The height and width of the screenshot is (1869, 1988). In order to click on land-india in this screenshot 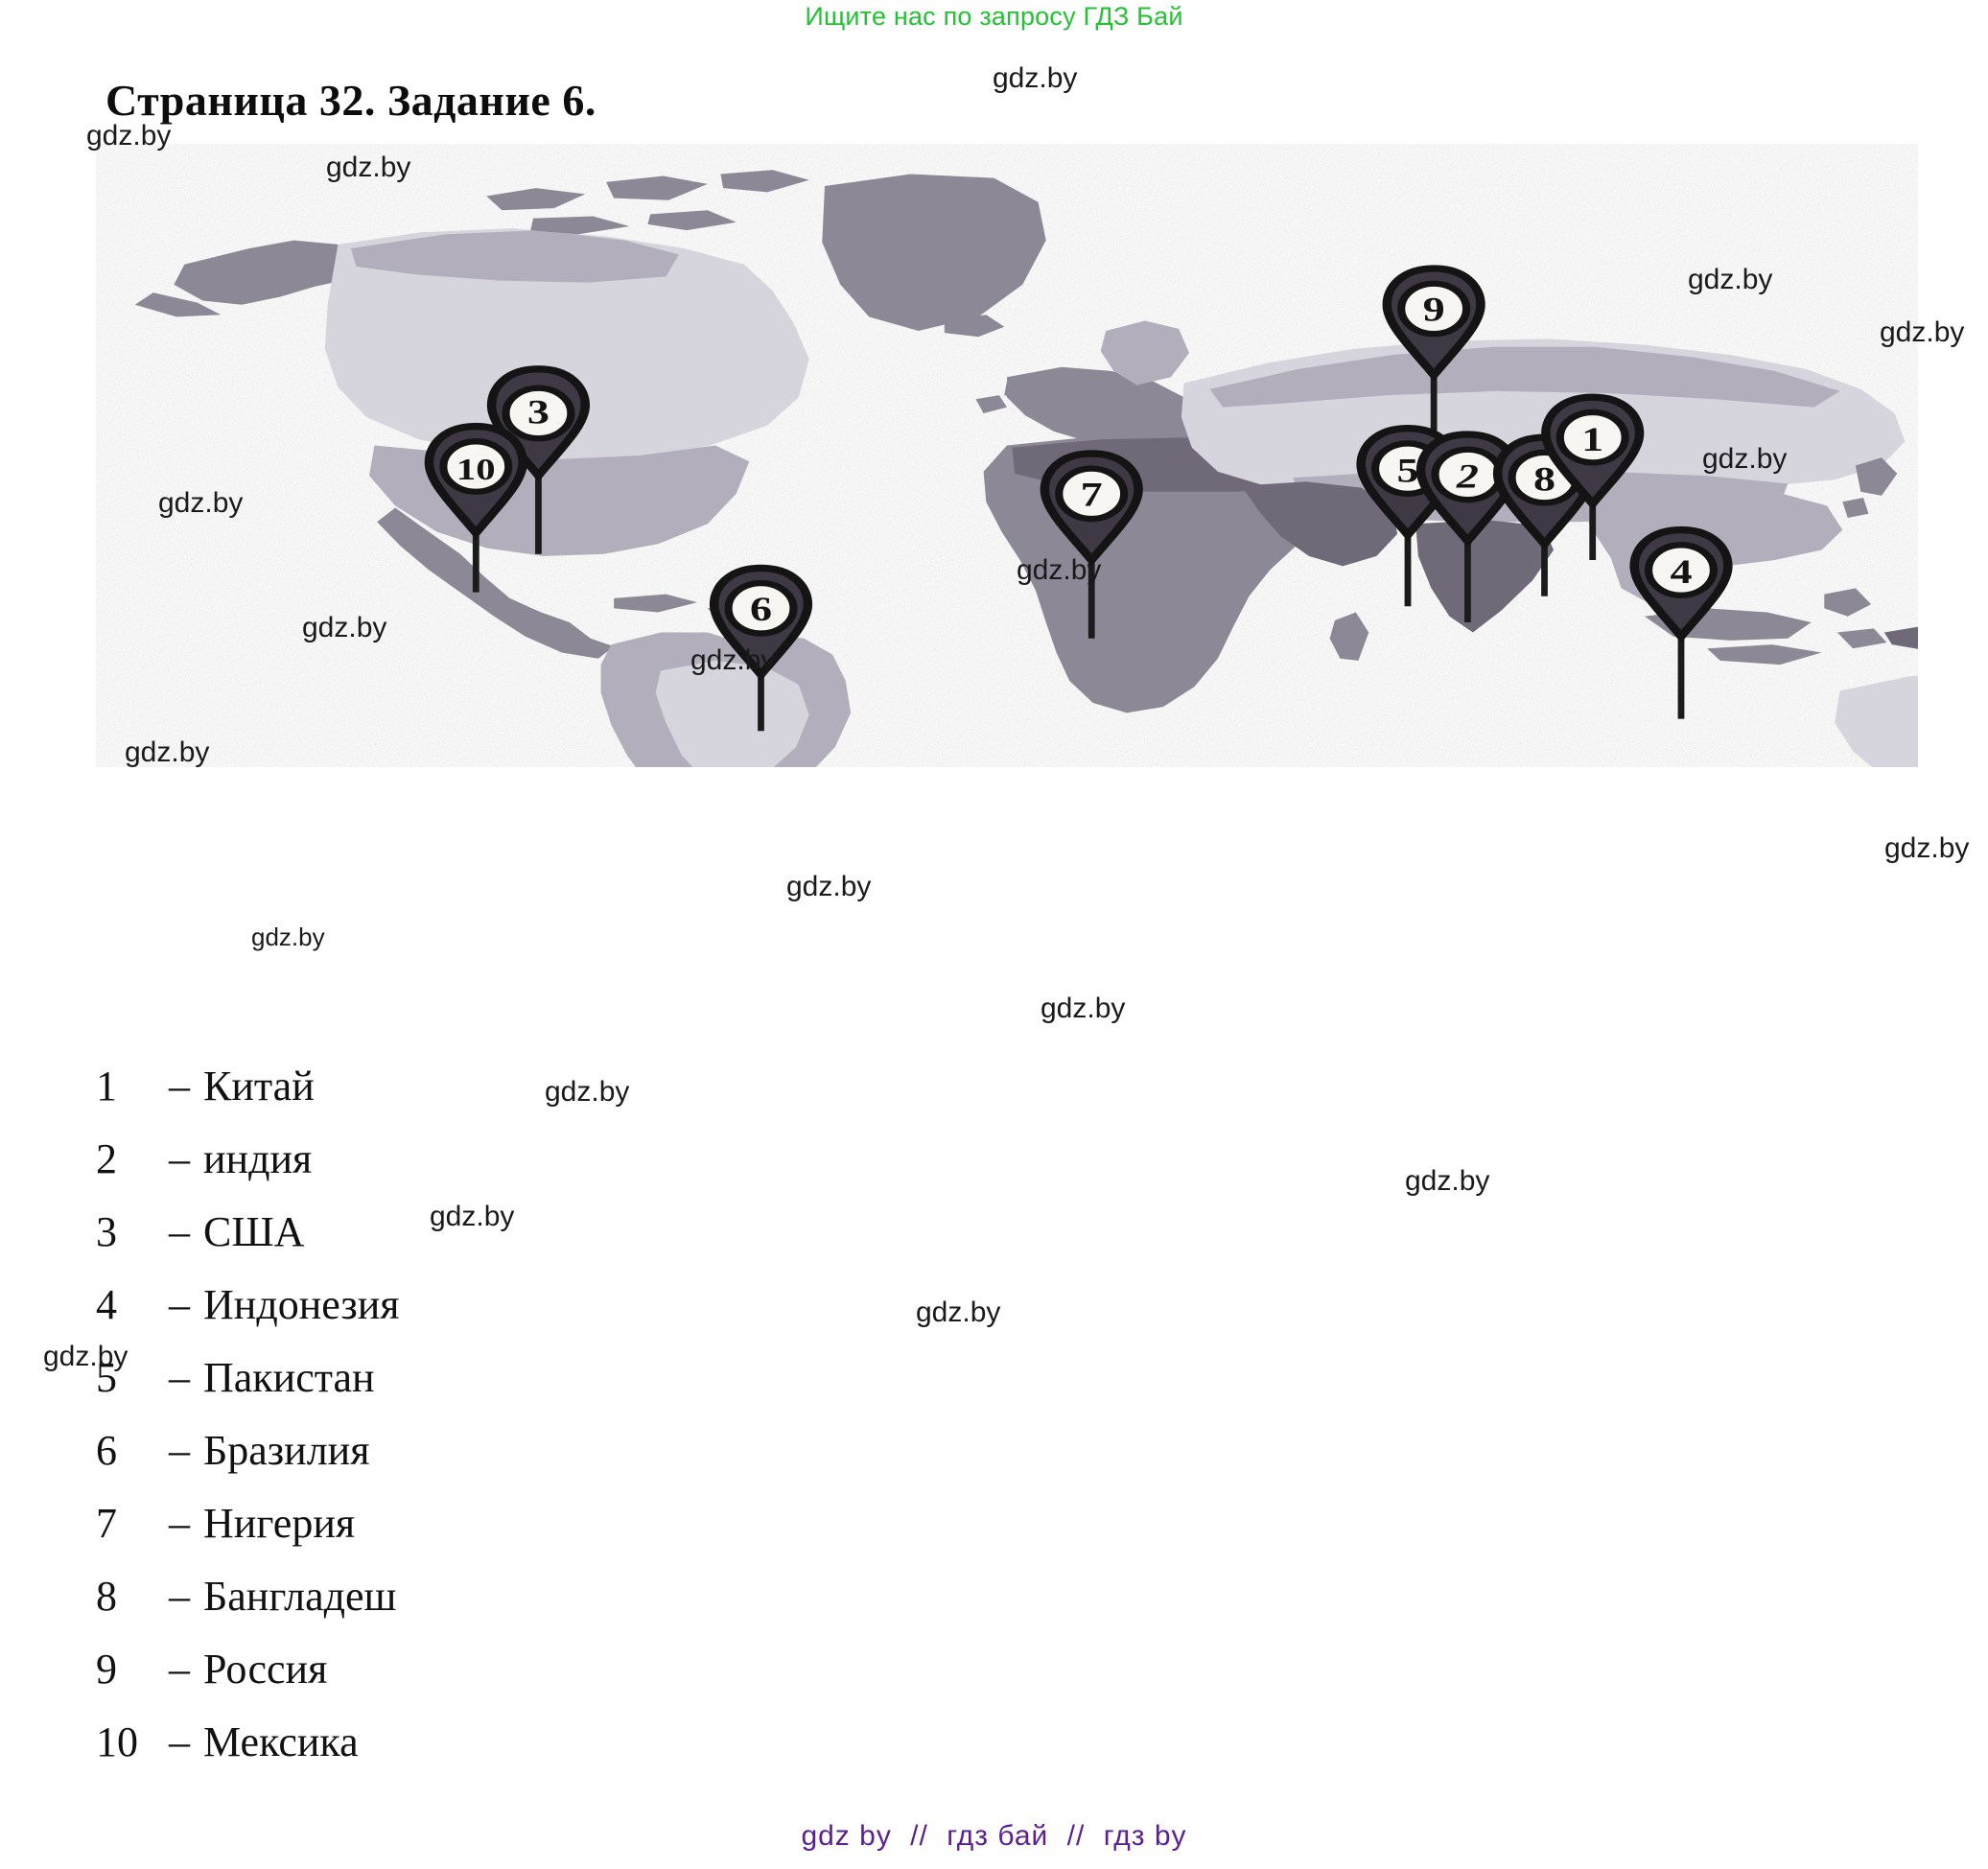, I will do `click(1485, 576)`.